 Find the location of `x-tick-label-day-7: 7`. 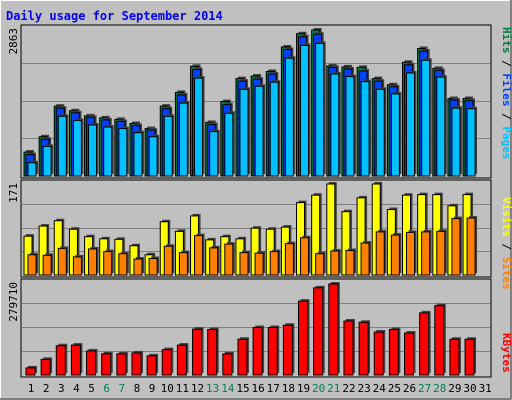

x-tick-label-day-7: 7 is located at coordinates (122, 388).